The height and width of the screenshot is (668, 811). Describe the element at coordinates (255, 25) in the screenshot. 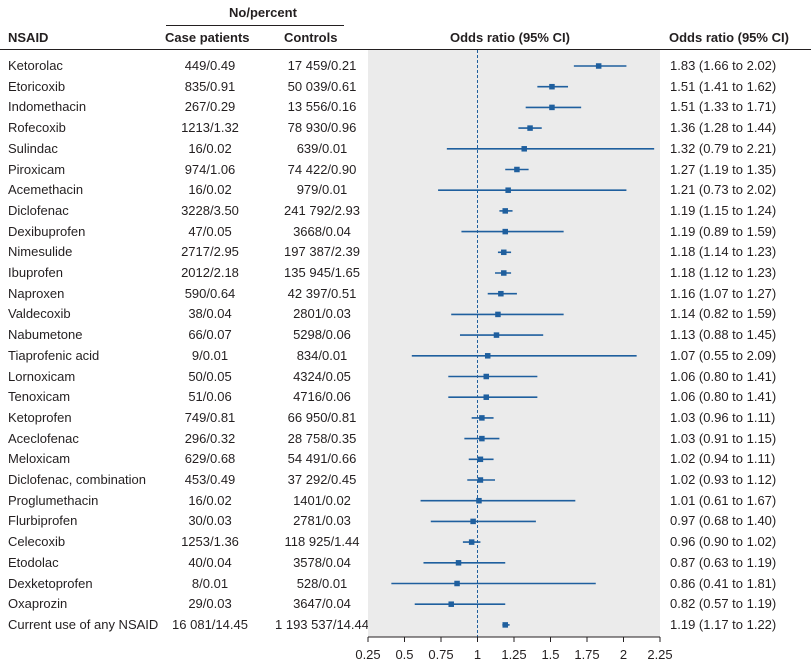

I see `group-header-rule` at that location.